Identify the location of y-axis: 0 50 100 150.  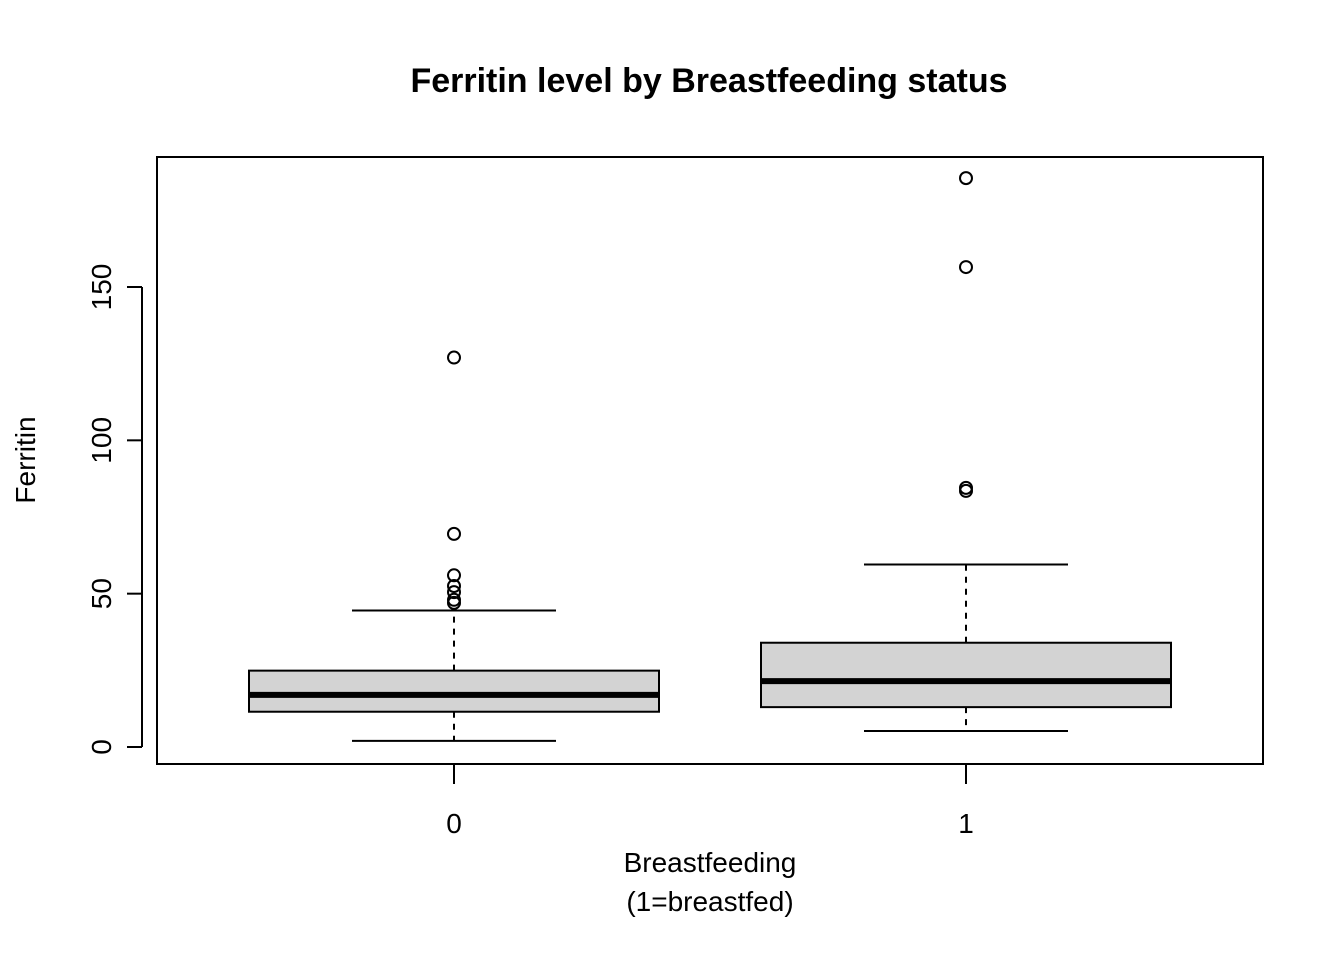
(114, 509).